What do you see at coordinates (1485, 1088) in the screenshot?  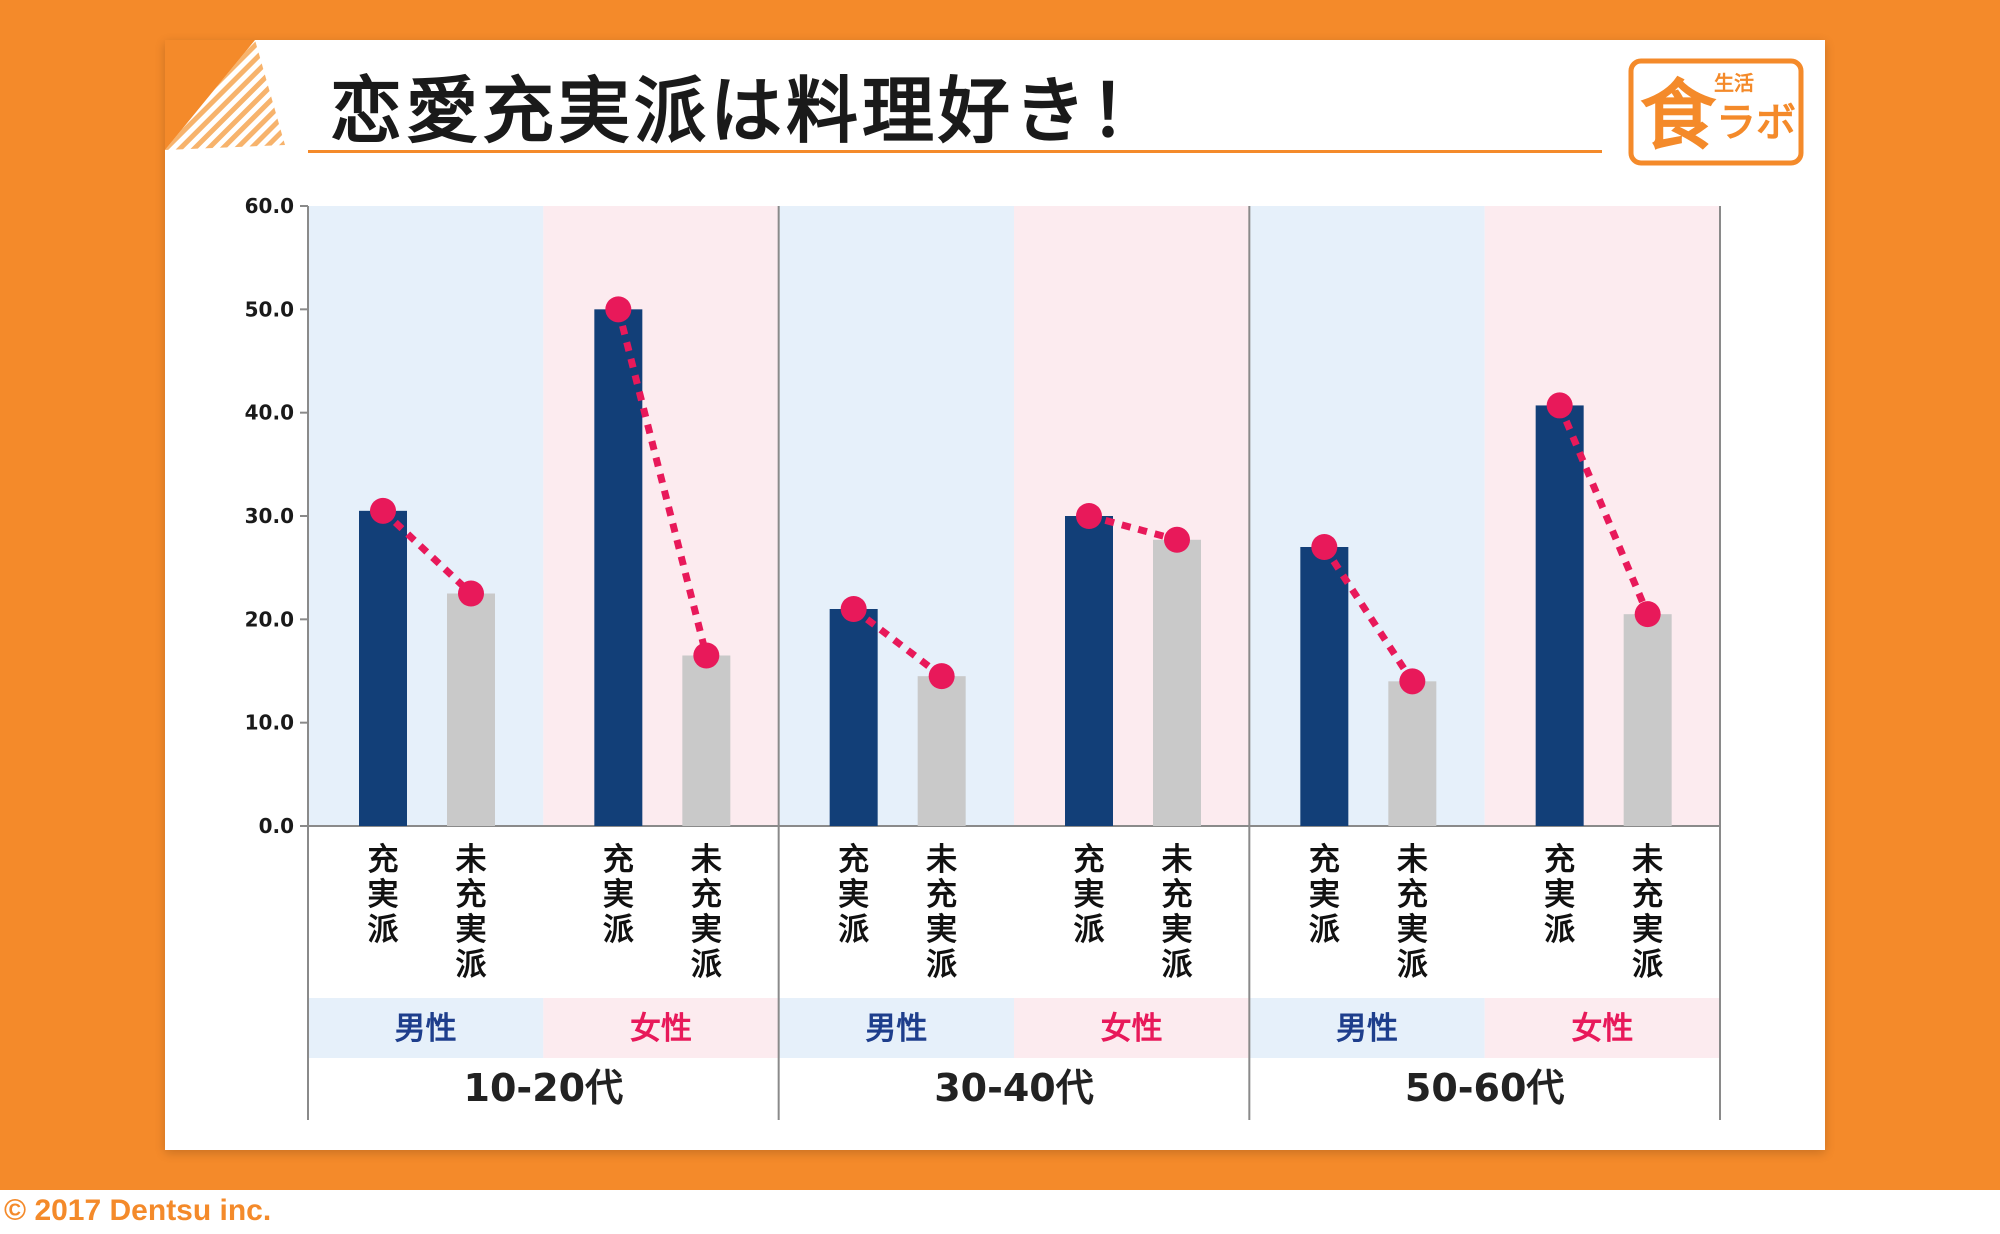 I see `age-group-label: 50-60代` at bounding box center [1485, 1088].